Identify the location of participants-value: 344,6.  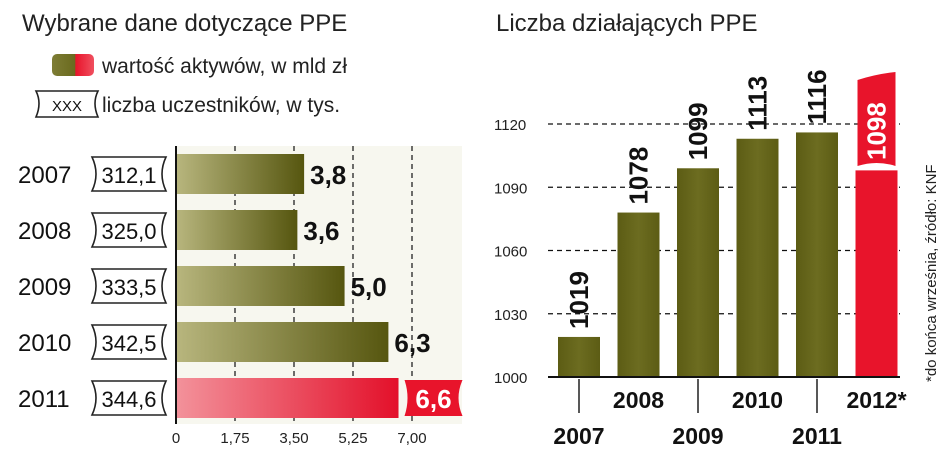
(128, 399).